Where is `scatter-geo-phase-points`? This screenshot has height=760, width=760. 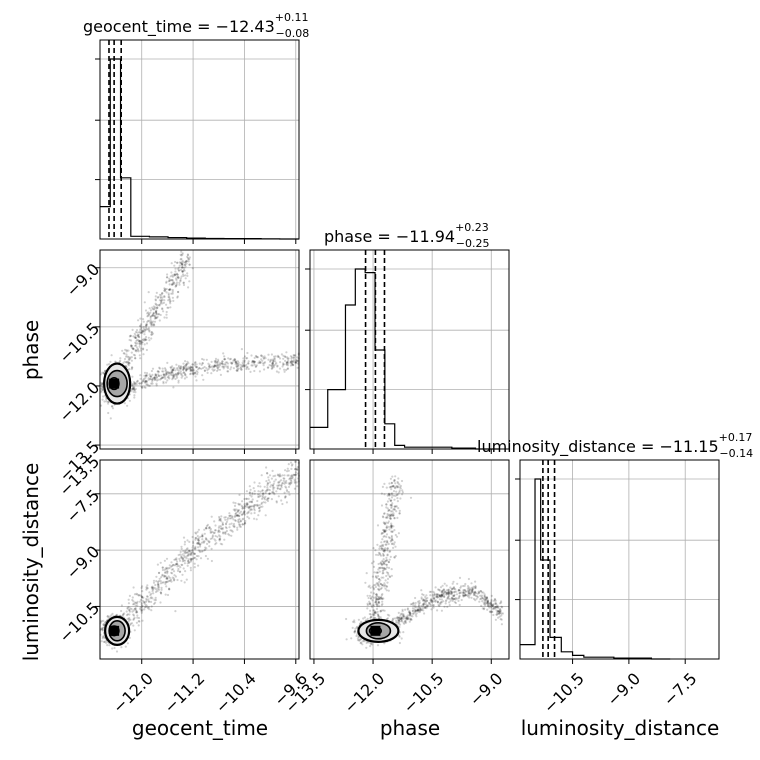 scatter-geo-phase-points is located at coordinates (199, 335).